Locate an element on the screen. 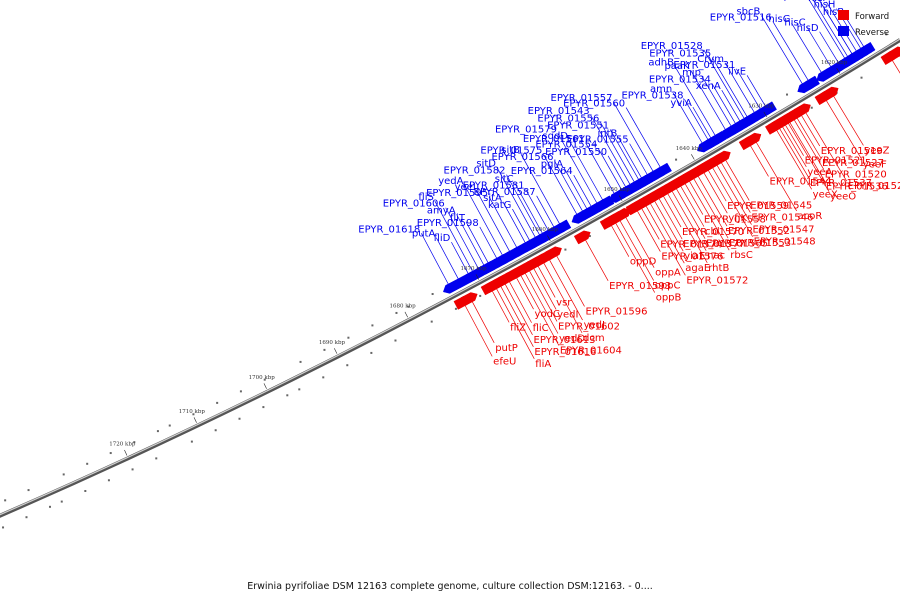 The image size is (900, 600). gene-label: putA is located at coordinates (424, 234).